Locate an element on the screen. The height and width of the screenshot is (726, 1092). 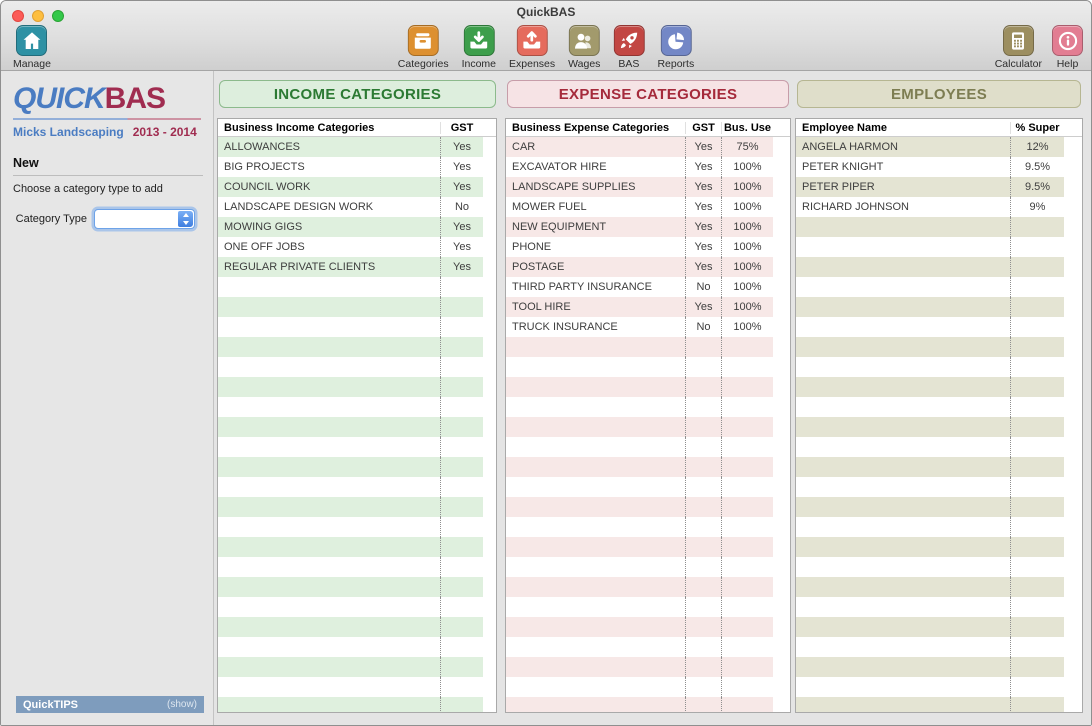
column-header-gst: GST is located at coordinates (461, 127).